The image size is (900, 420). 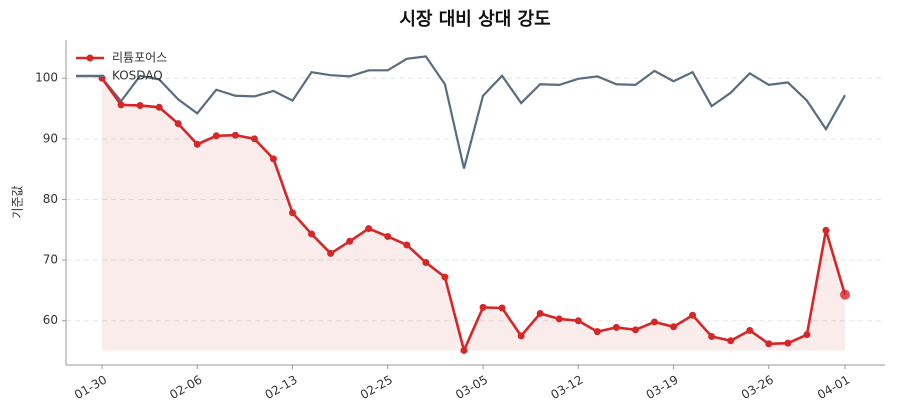 What do you see at coordinates (471, 388) in the screenshot?
I see `x-tick-label: 03-05` at bounding box center [471, 388].